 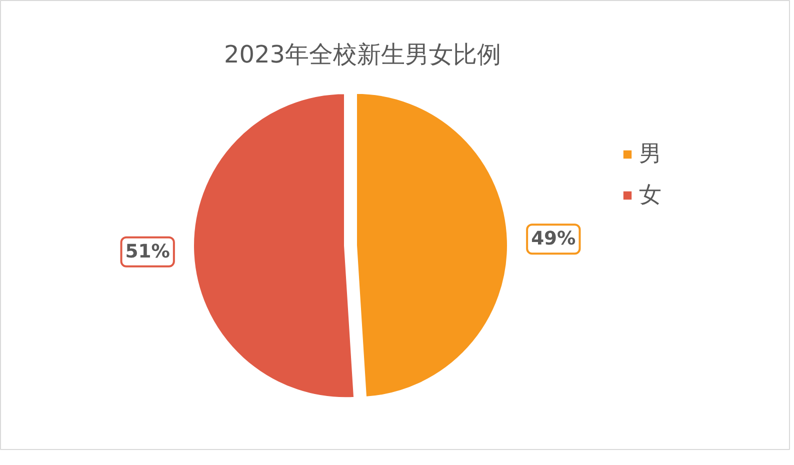 What do you see at coordinates (363, 54) in the screenshot?
I see `chart-title: 2023年全校新生男女比例` at bounding box center [363, 54].